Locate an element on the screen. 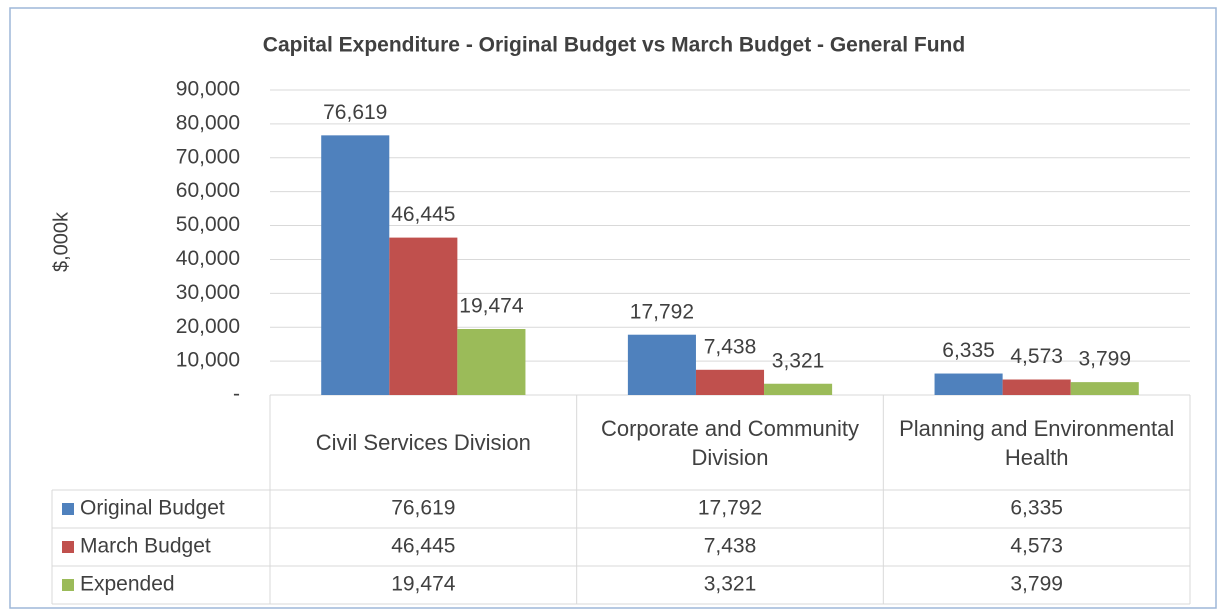  y-tick-label: - is located at coordinates (236, 394).